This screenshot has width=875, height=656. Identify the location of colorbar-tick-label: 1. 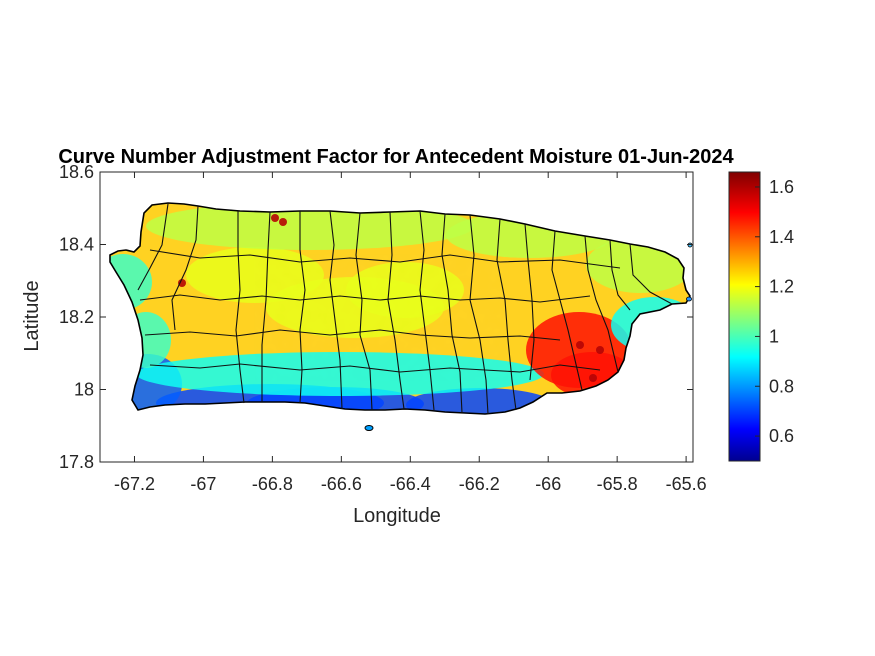
(774, 336).